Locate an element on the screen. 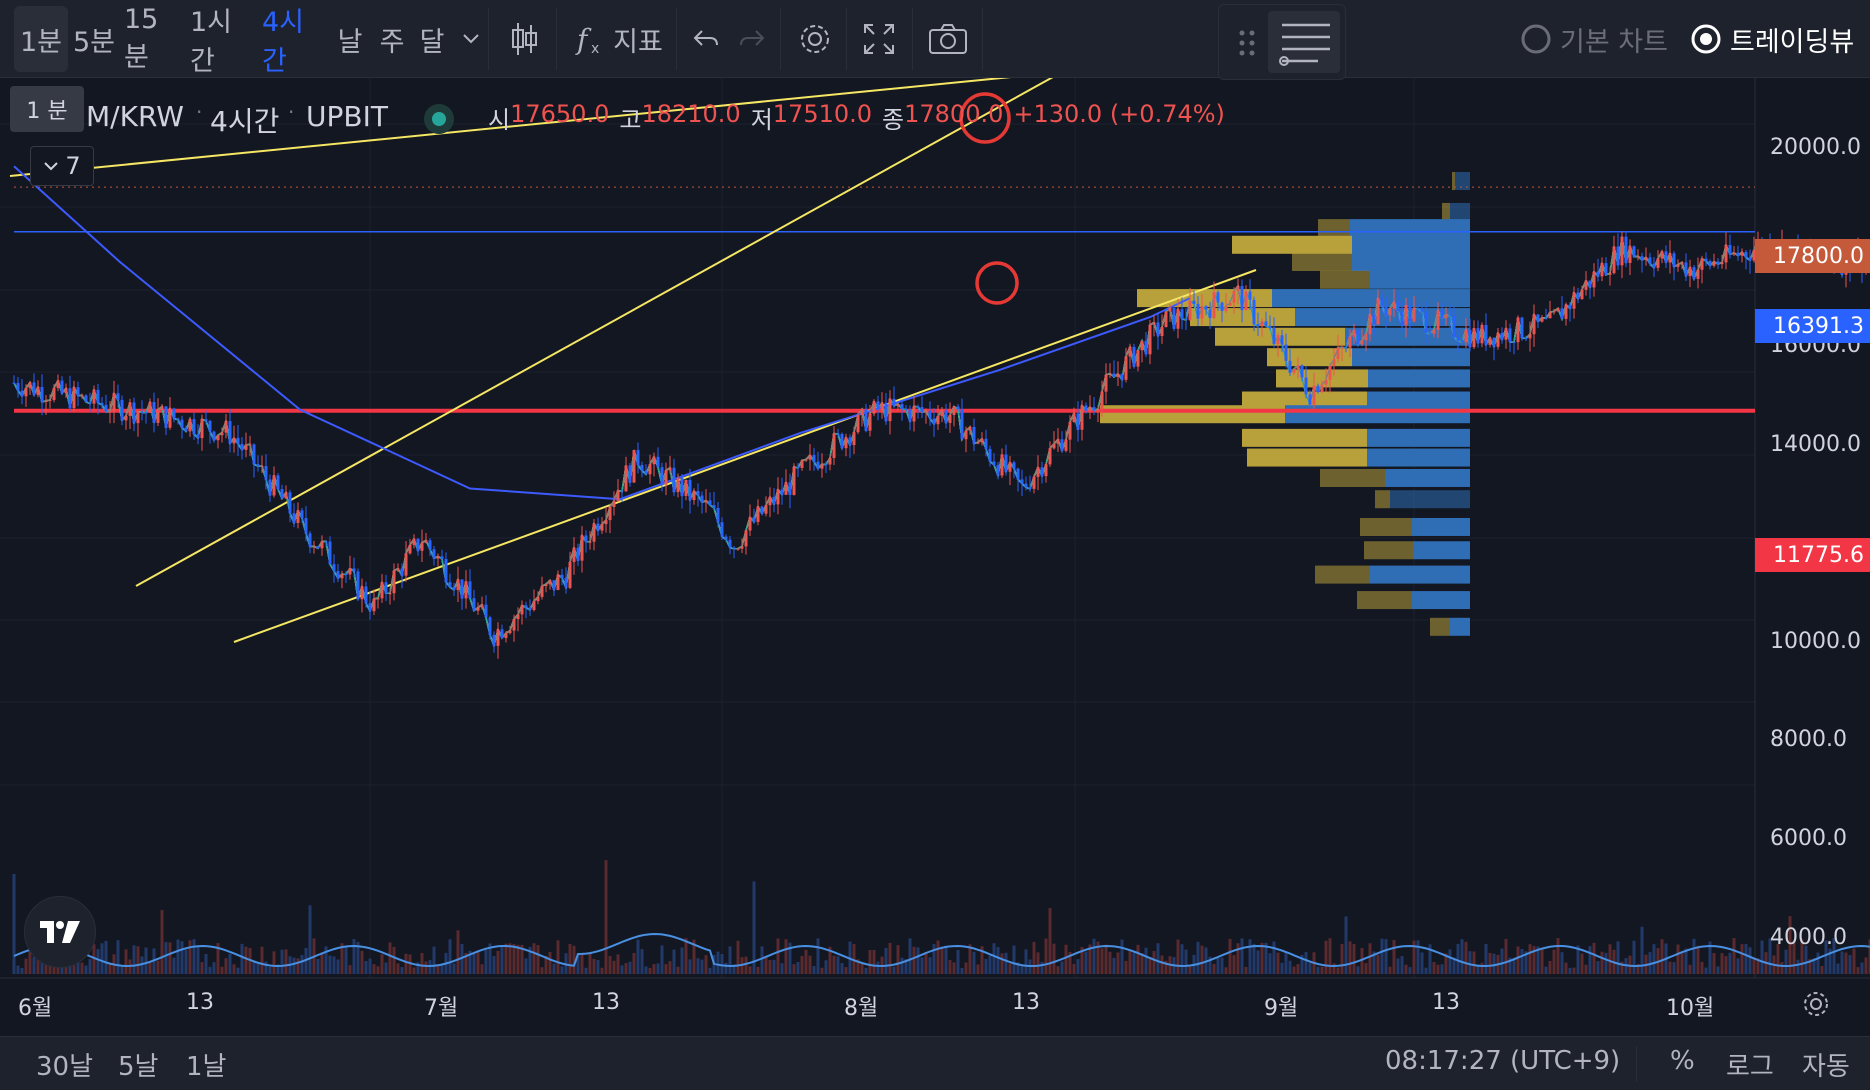 The image size is (1870, 1090). tradingview-logo-icon is located at coordinates (60, 932).